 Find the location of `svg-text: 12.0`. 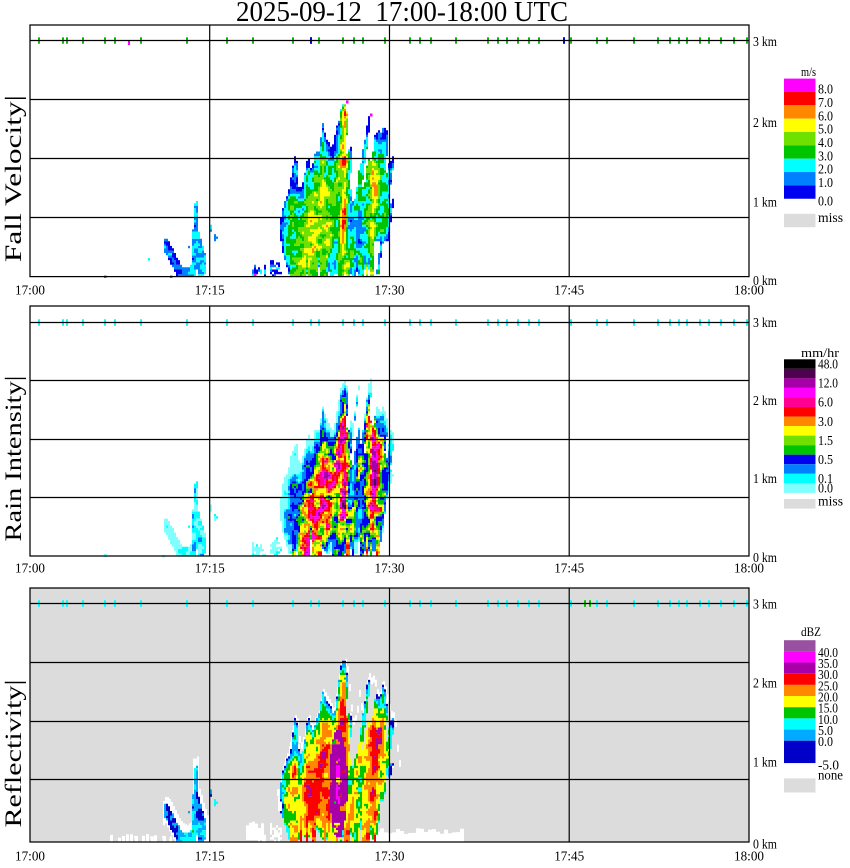

svg-text: 12.0 is located at coordinates (828, 383).